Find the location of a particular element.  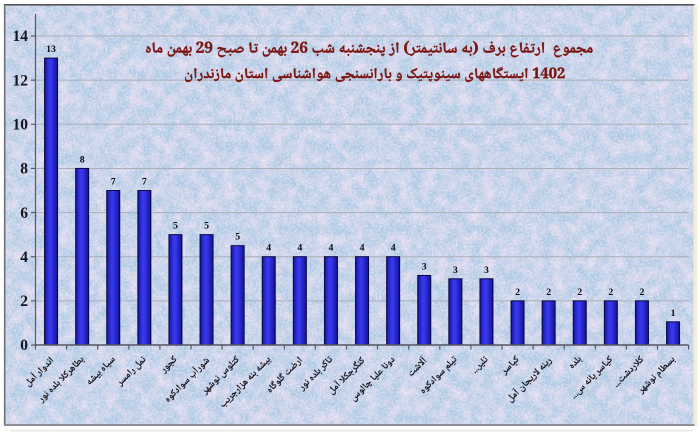

svg-text: 12 is located at coordinates (21, 80).